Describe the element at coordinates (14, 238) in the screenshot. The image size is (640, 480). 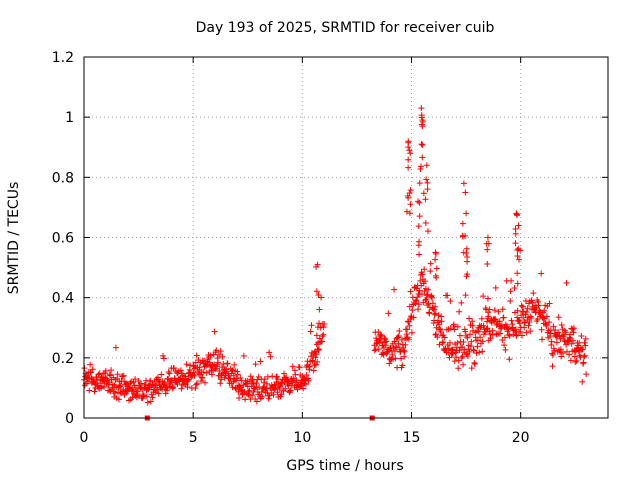
I see `y-axis-label: SRMTID / TECUs` at that location.